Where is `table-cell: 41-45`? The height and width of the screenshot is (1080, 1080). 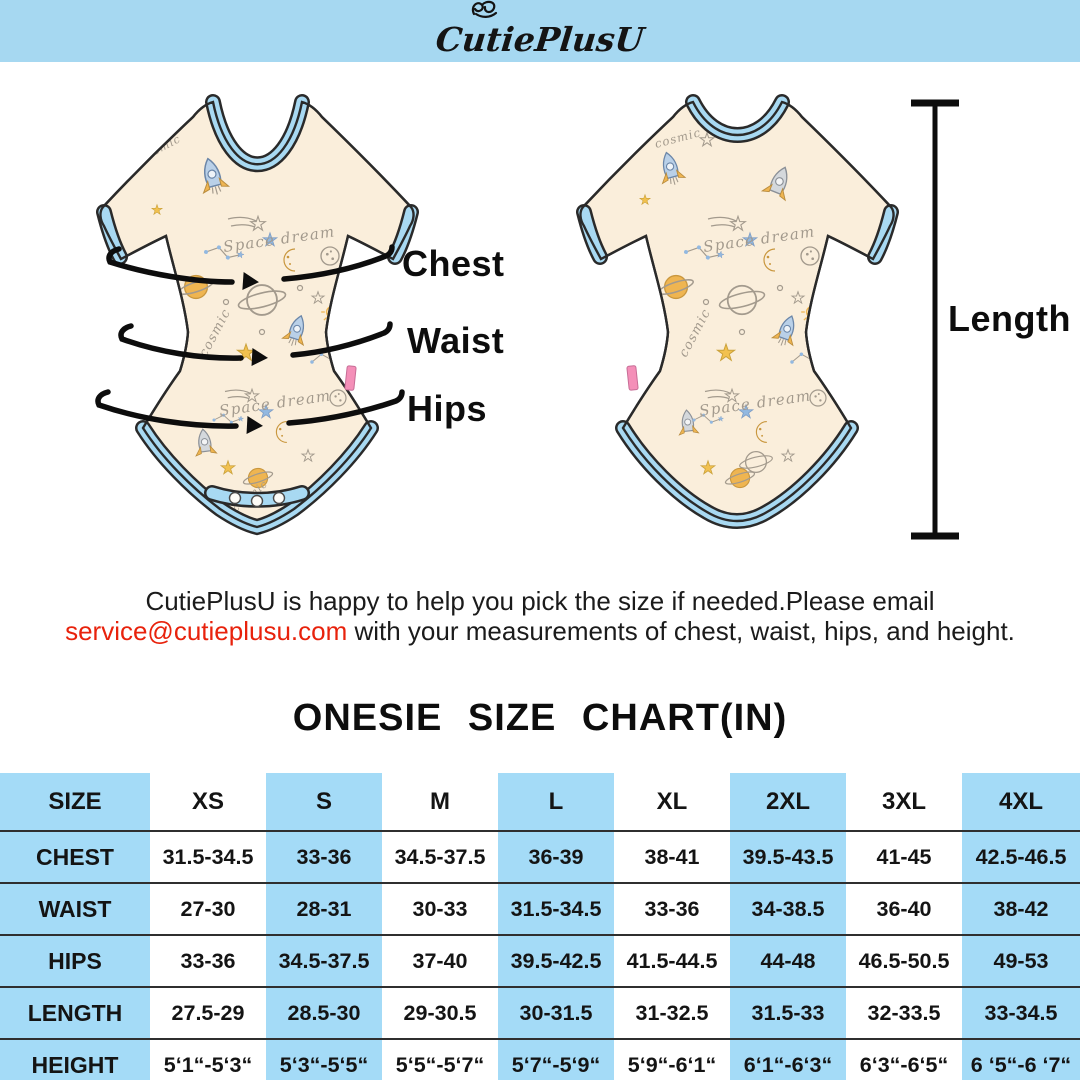 table-cell: 41-45 is located at coordinates (904, 856).